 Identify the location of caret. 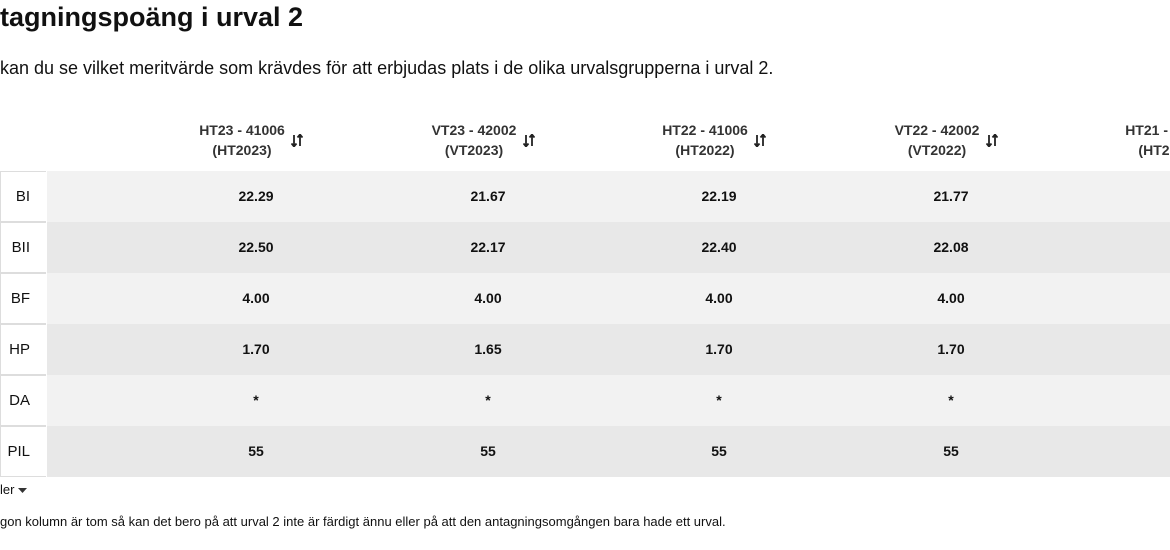
(23, 490).